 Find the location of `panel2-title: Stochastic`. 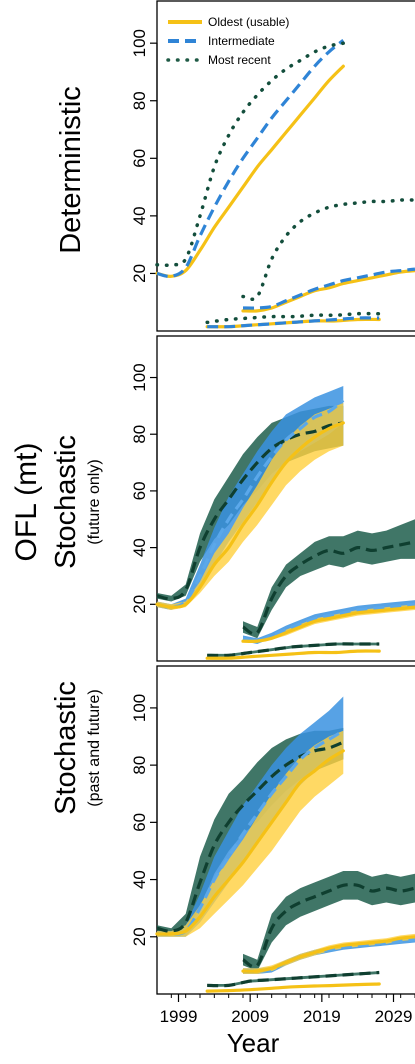

panel2-title: Stochastic is located at coordinates (66, 502).